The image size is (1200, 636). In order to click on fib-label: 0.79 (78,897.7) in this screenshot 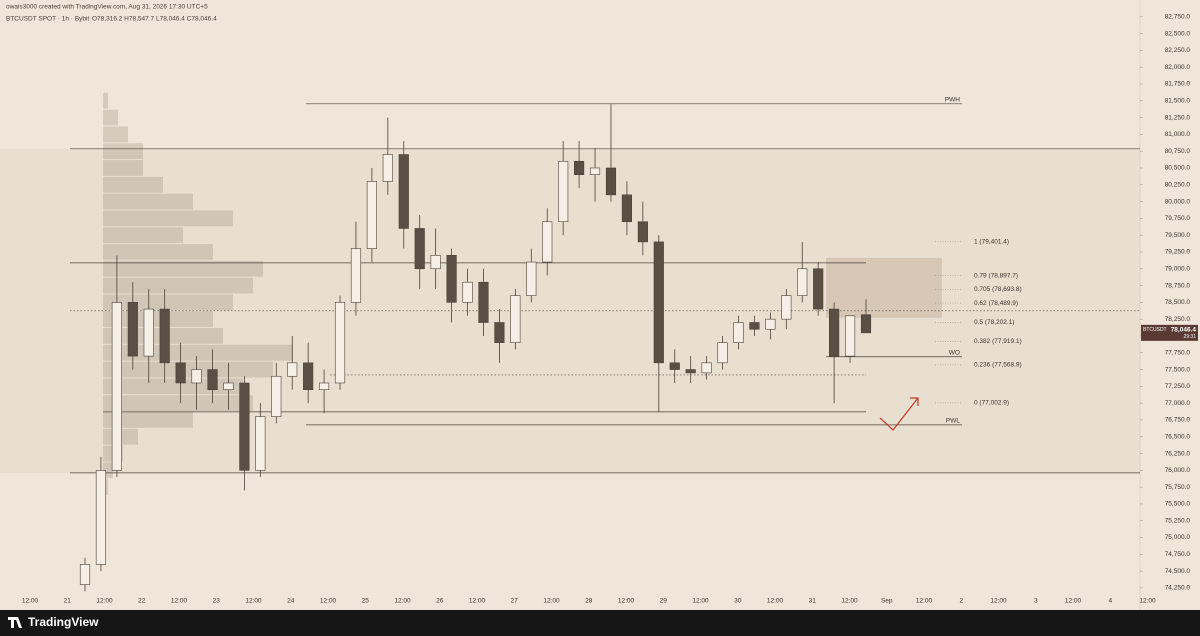, I will do `click(996, 275)`.